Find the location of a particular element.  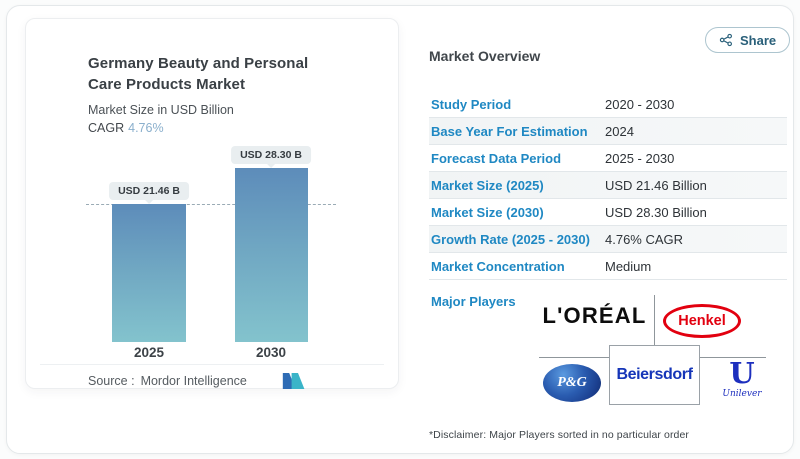

logo-divider-horizontal-right is located at coordinates (733, 357).